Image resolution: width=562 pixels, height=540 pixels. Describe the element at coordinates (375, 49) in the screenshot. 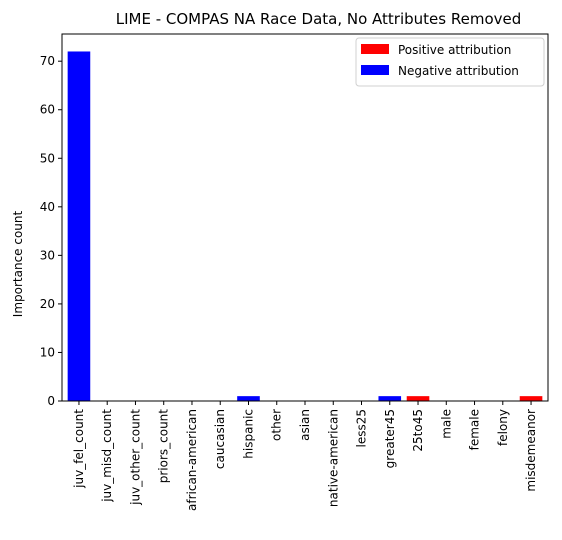

I see `legend-swatch-positive` at that location.